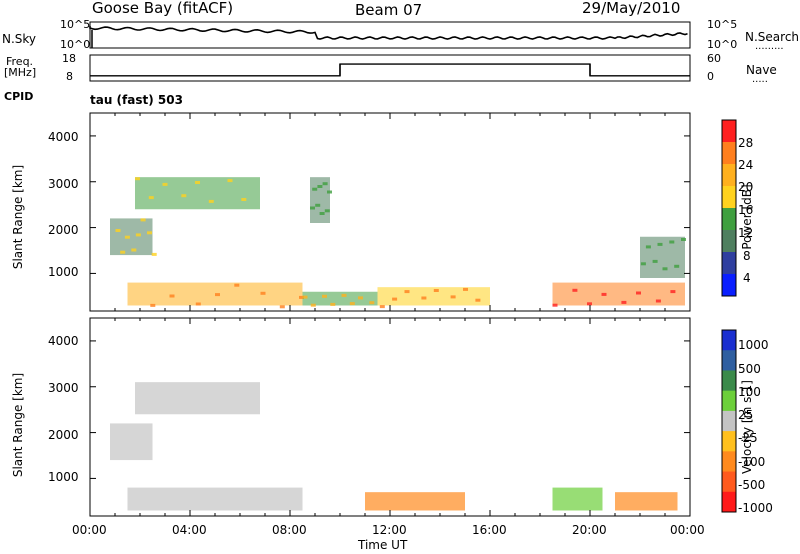  I want to click on power-ytick: 3000, so click(63, 184).